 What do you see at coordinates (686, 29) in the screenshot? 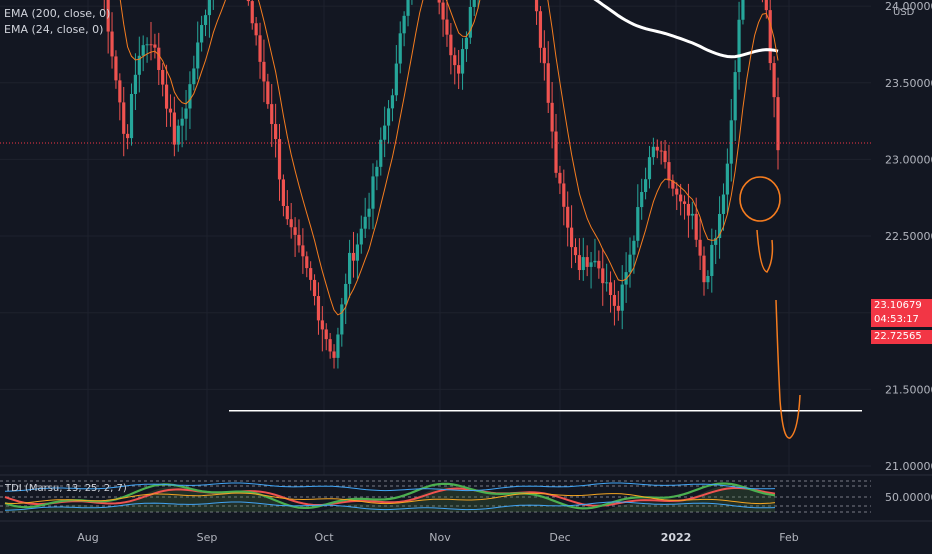
I see `ema200-line` at bounding box center [686, 29].